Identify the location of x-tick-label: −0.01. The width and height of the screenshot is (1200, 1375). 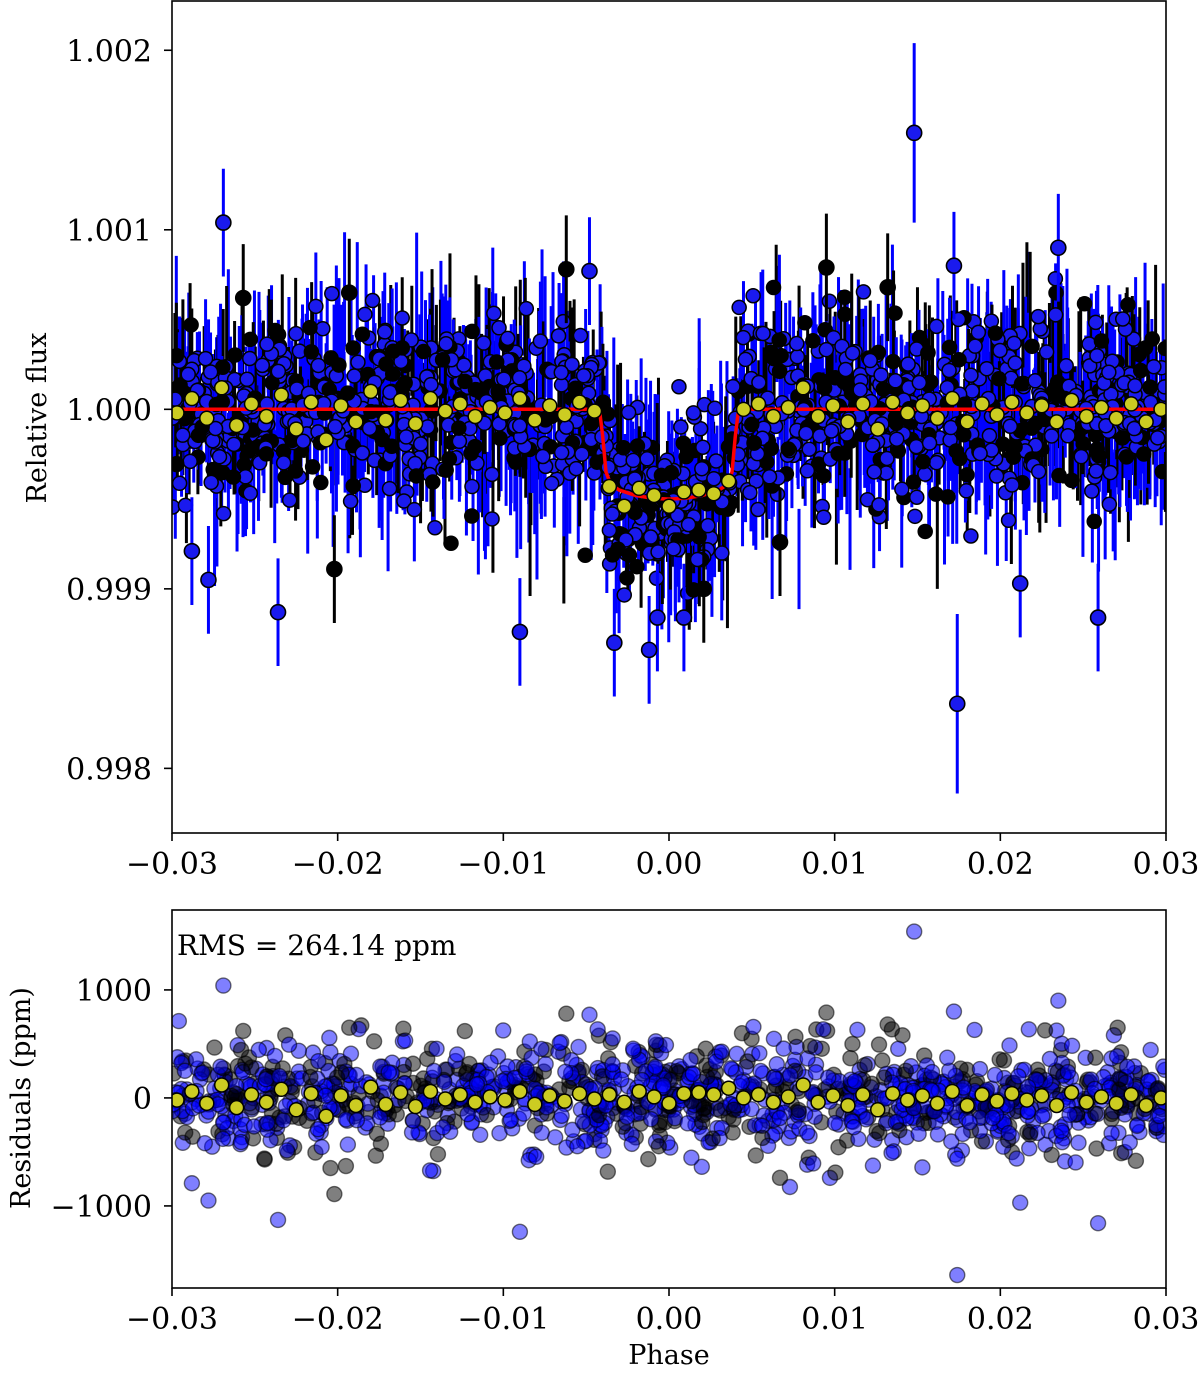
(503, 864).